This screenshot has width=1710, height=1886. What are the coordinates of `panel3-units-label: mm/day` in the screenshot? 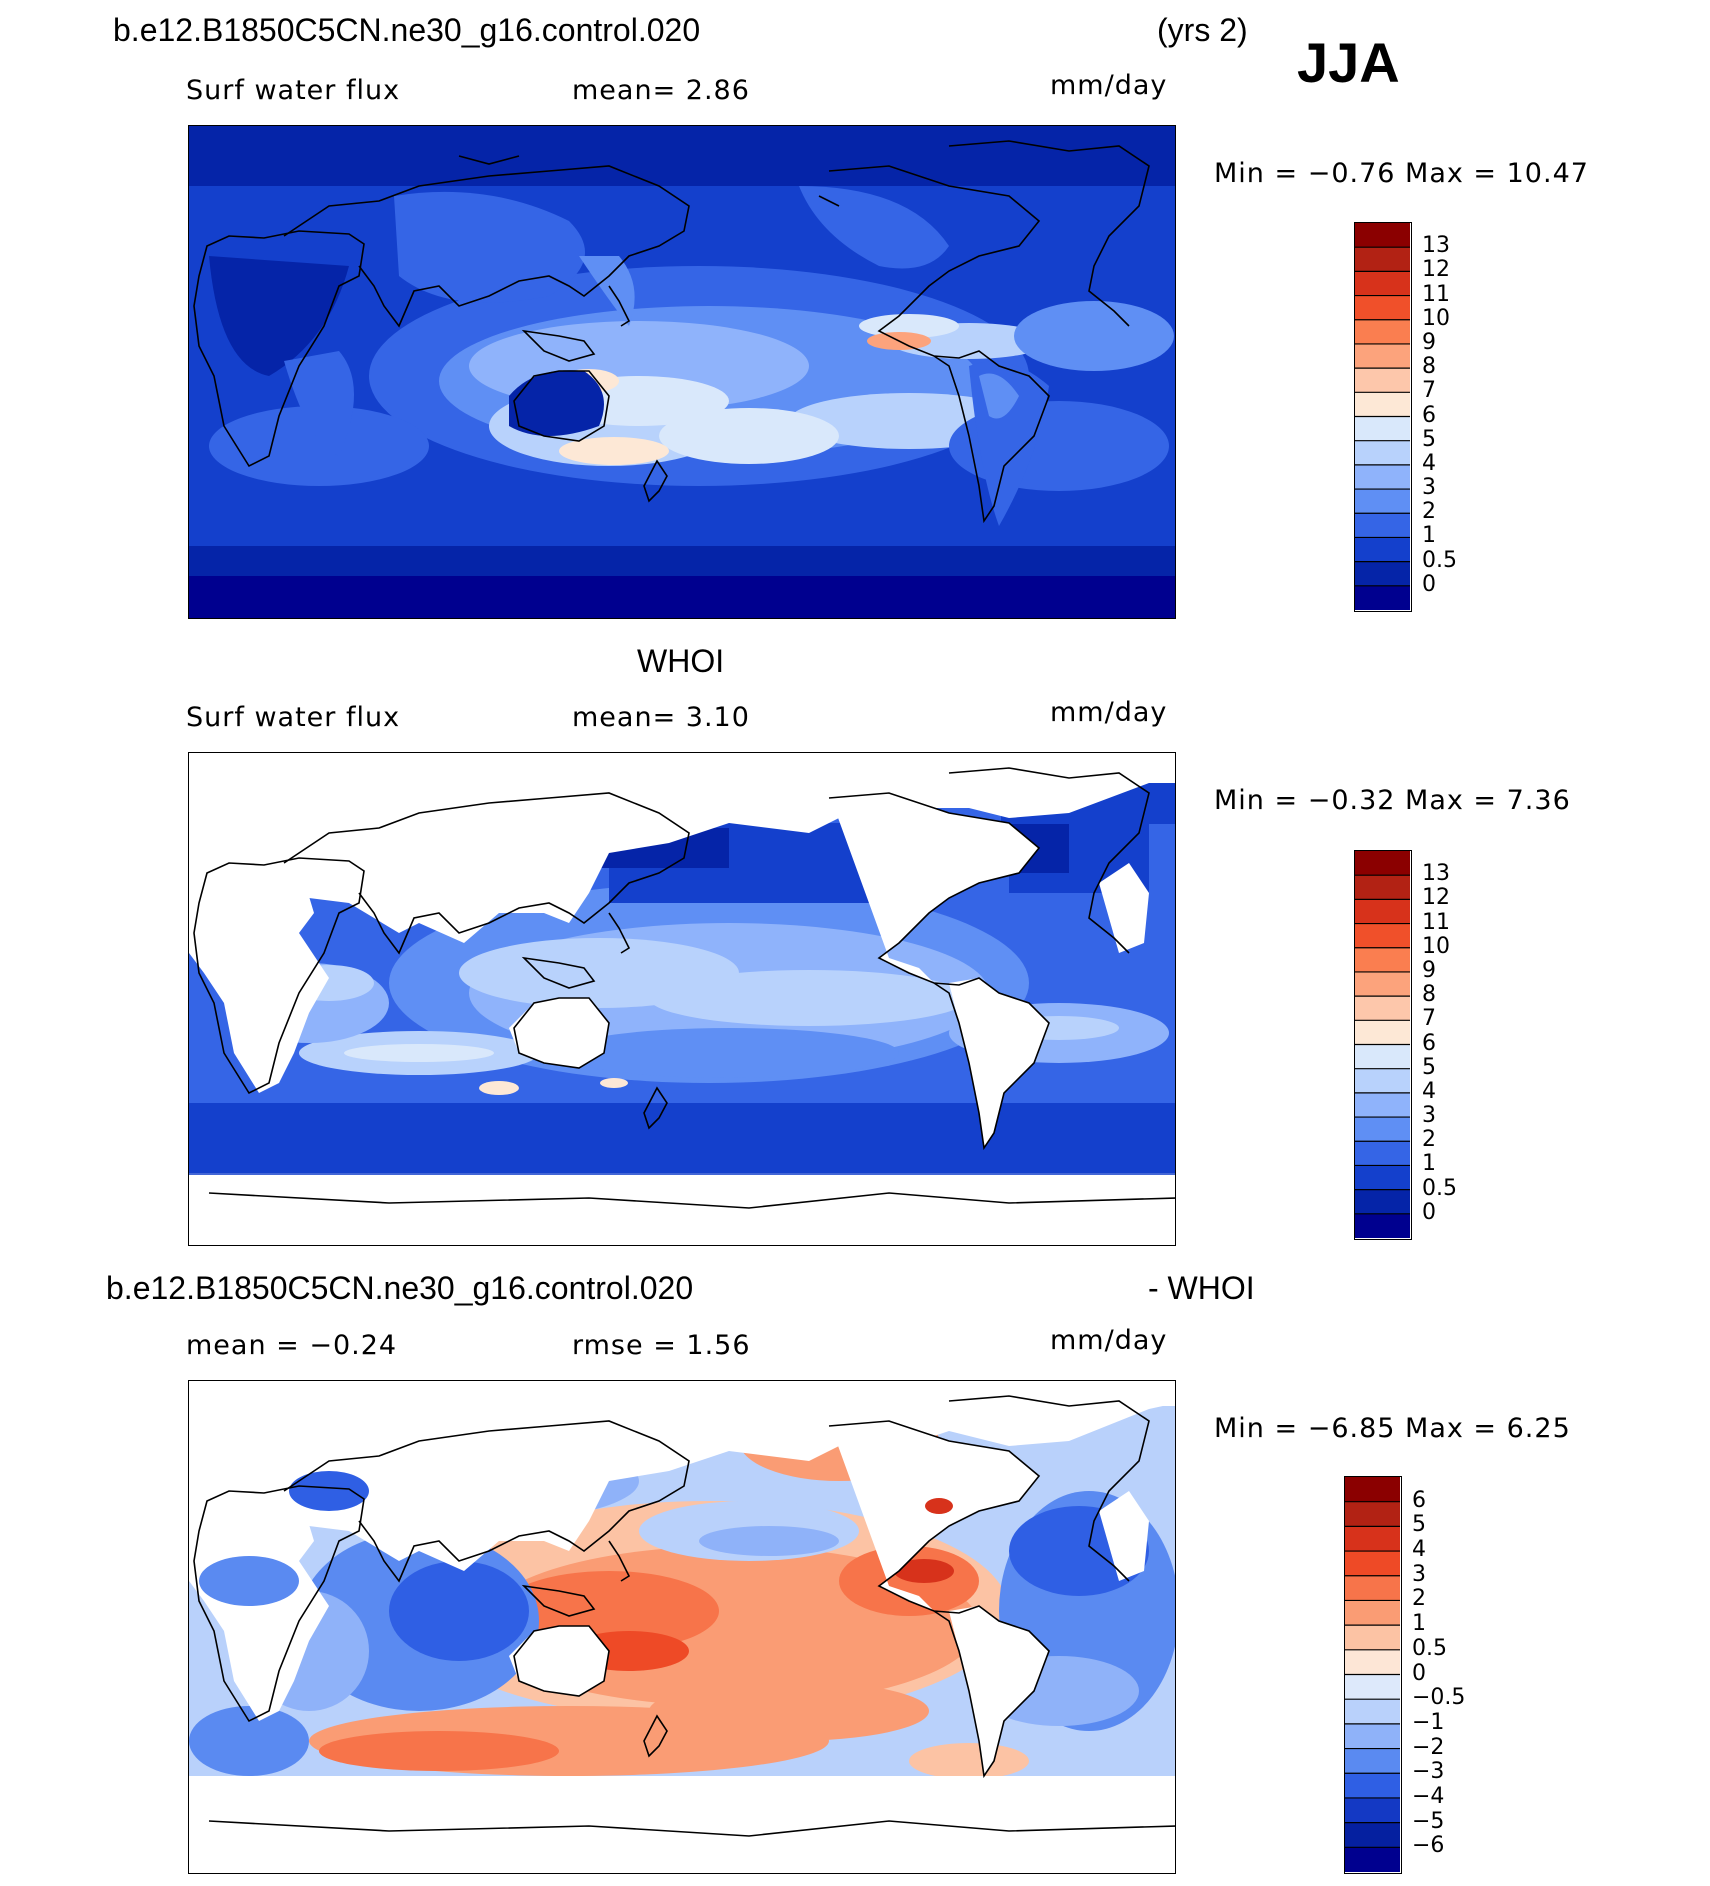 It's located at (1109, 1340).